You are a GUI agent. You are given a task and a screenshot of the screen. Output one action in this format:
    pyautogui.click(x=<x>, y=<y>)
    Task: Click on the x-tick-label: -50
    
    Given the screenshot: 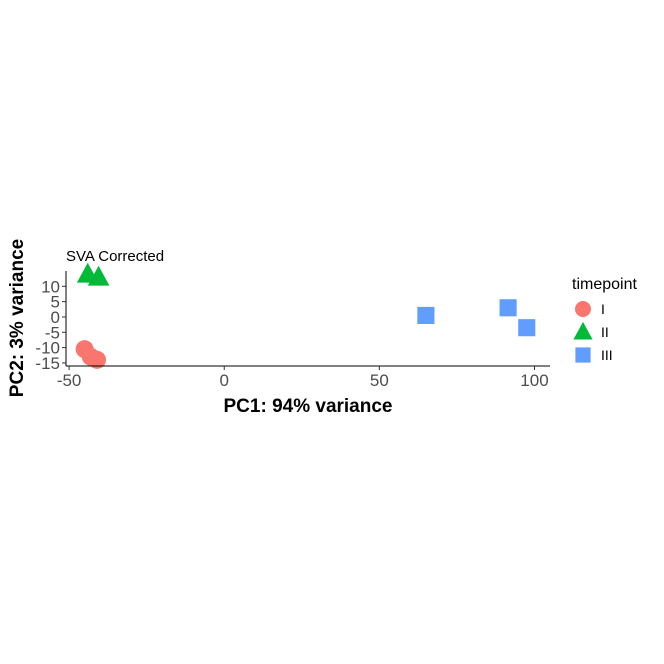 What is the action you would take?
    pyautogui.click(x=69, y=380)
    